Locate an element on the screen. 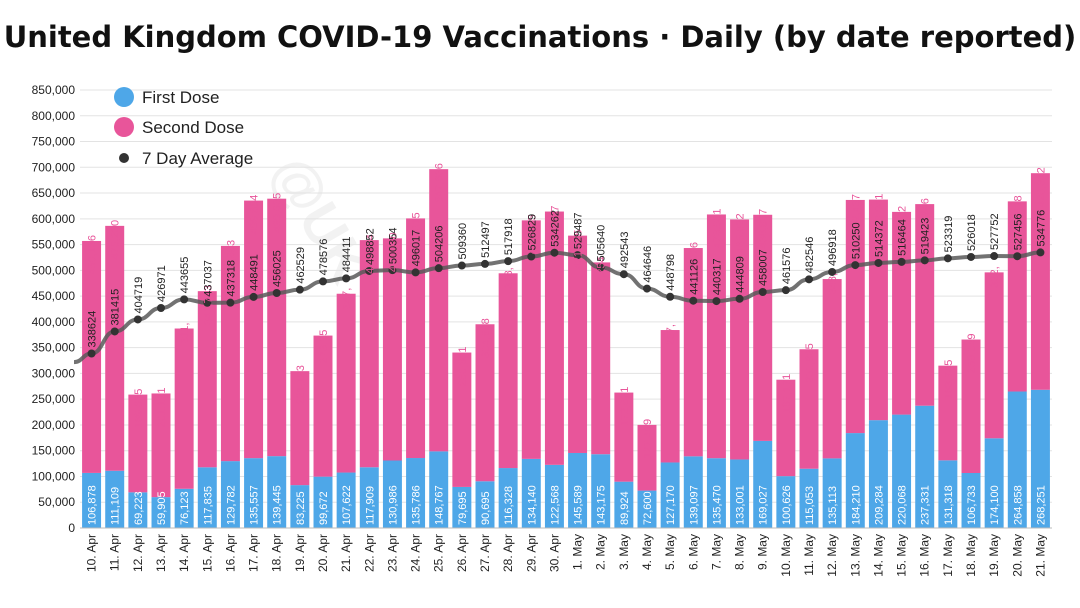  y-tick-label: 300,000 is located at coordinates (54, 373).